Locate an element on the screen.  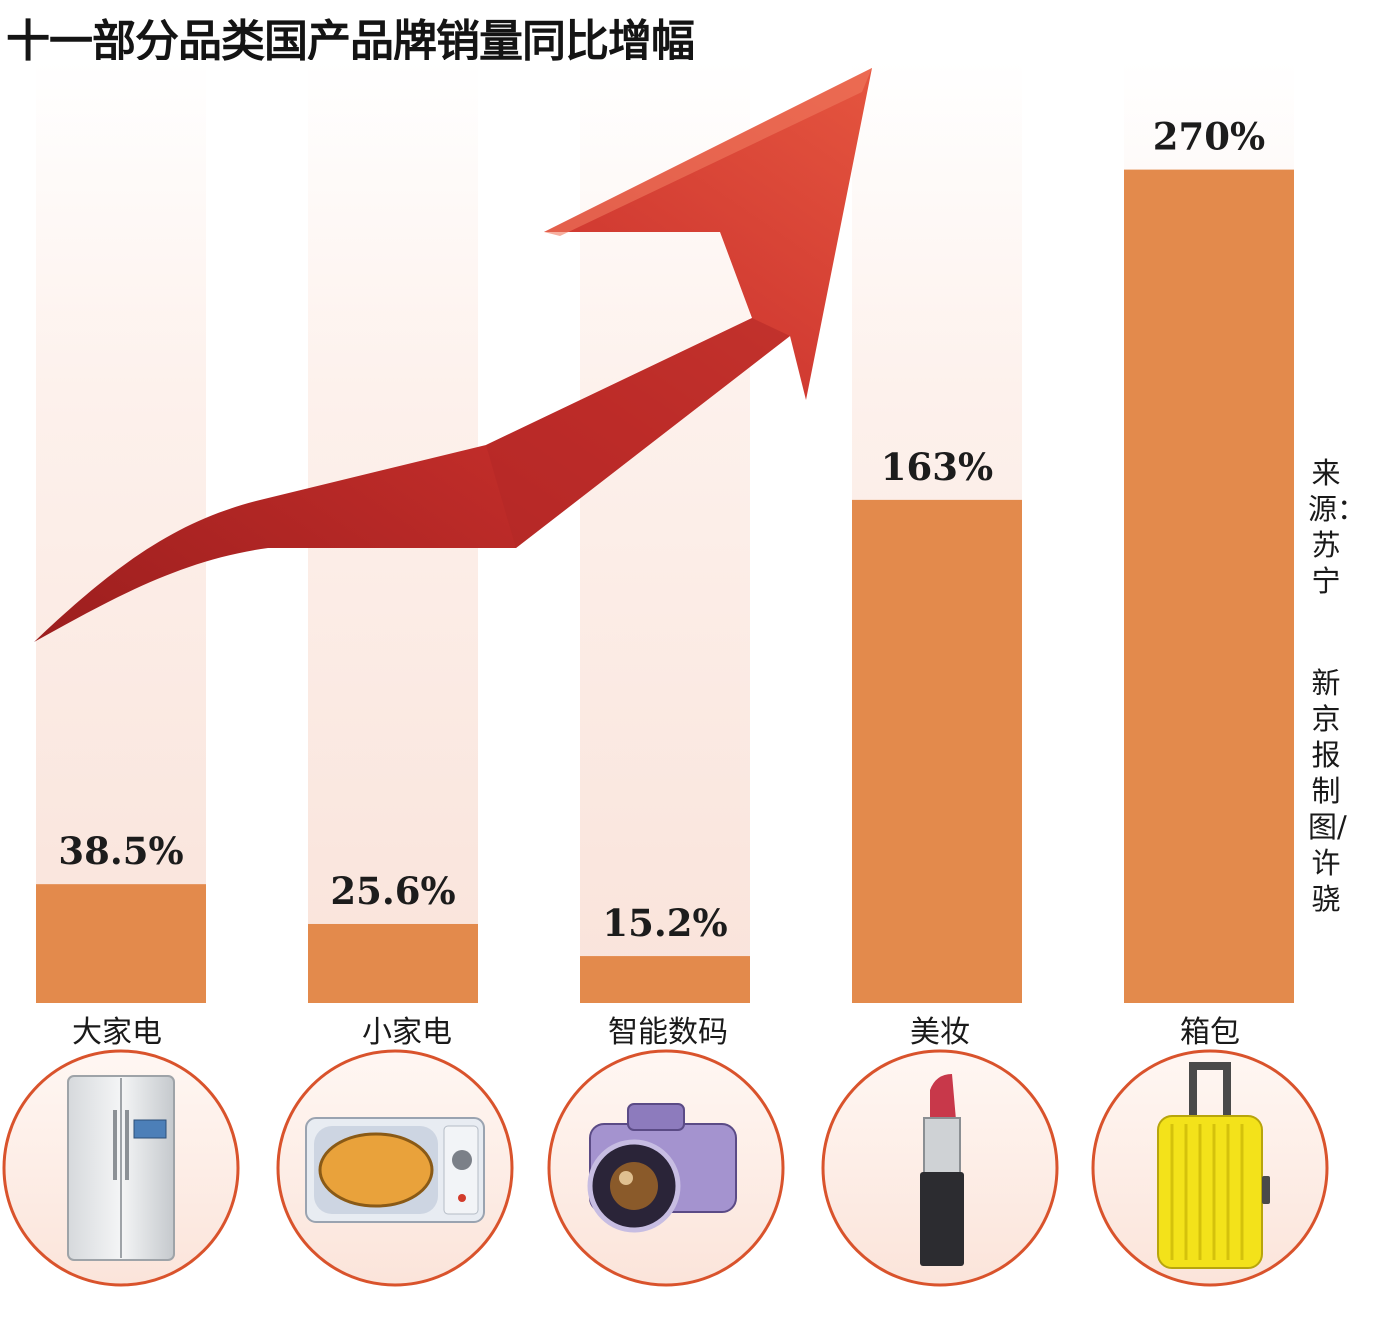
category-label-4: 箱包 is located at coordinates (1210, 1032).